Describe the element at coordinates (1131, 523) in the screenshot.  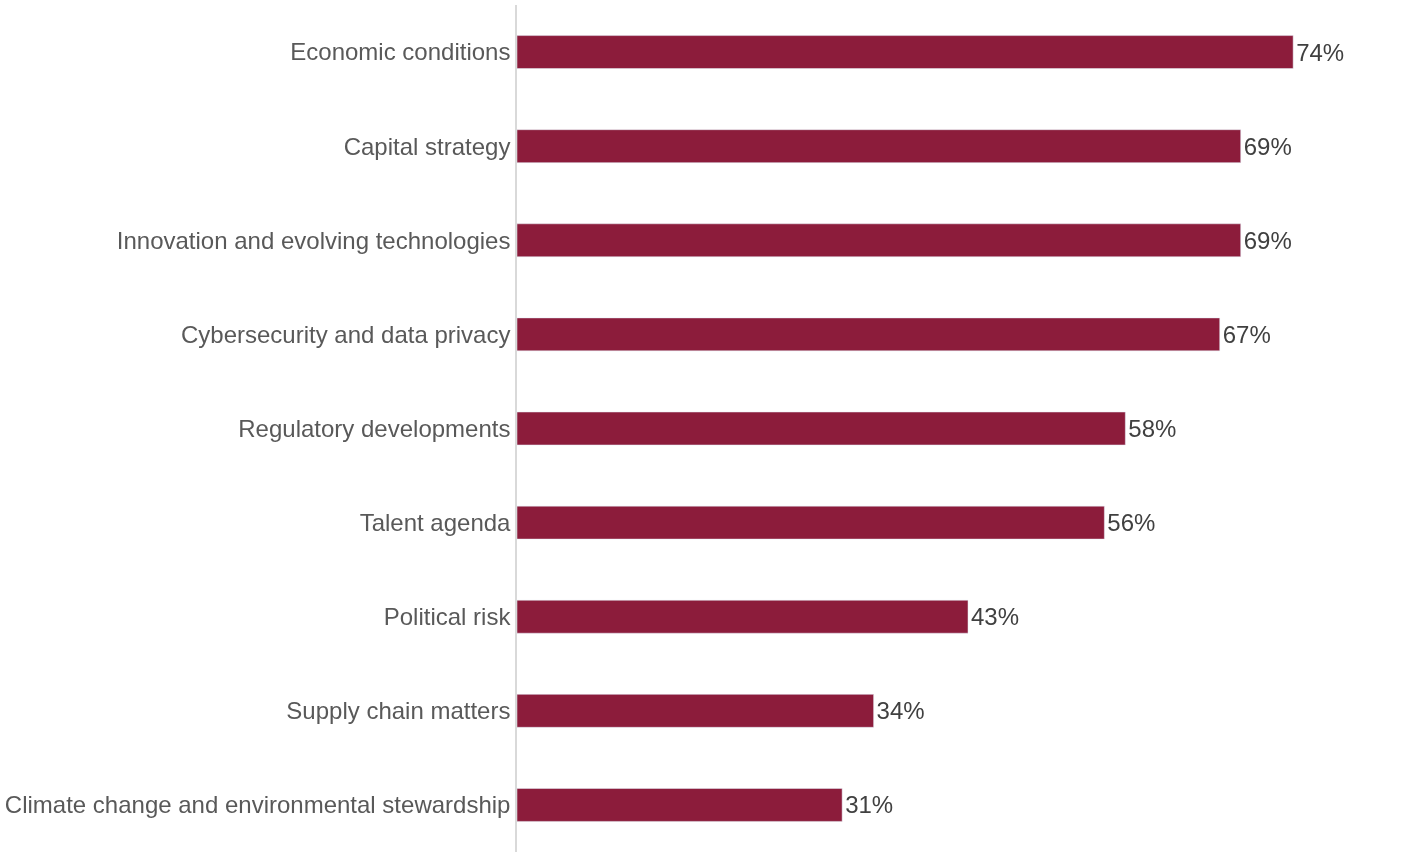
I see `data-label: 56%` at that location.